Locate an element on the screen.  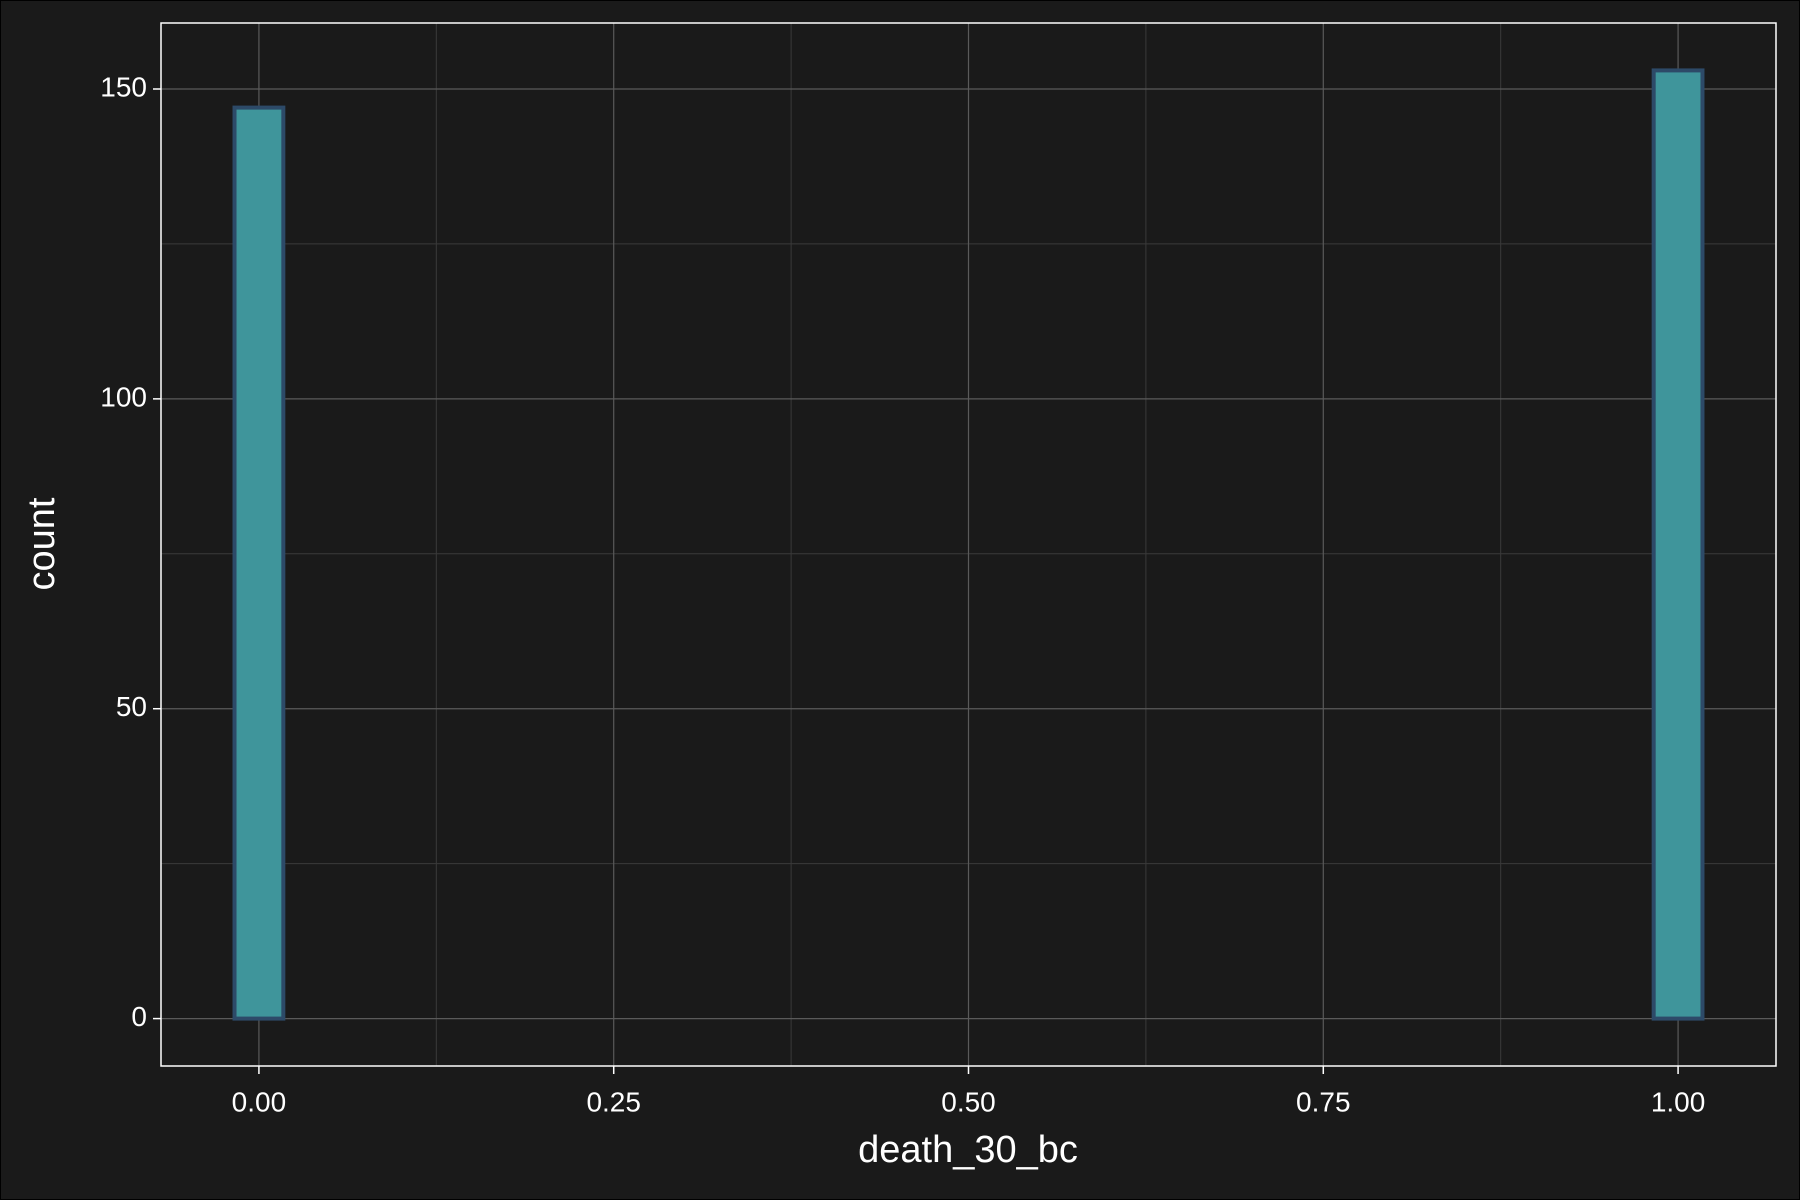
x-tick-label: 0.75 is located at coordinates (1323, 1101).